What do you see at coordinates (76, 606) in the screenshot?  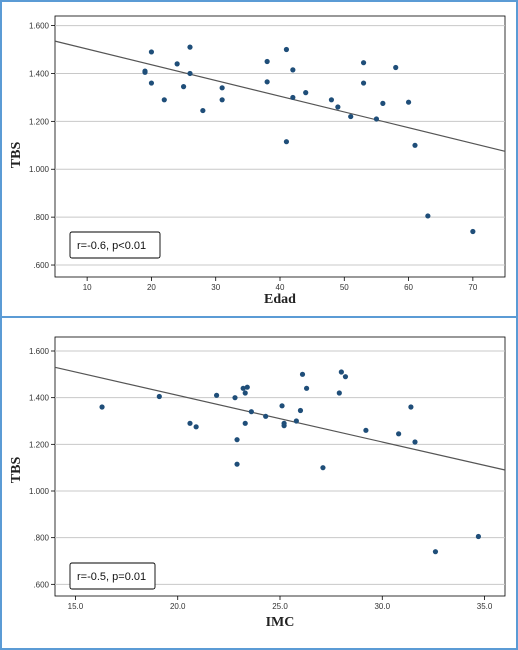 I see `x-tick-label: 15.0` at bounding box center [76, 606].